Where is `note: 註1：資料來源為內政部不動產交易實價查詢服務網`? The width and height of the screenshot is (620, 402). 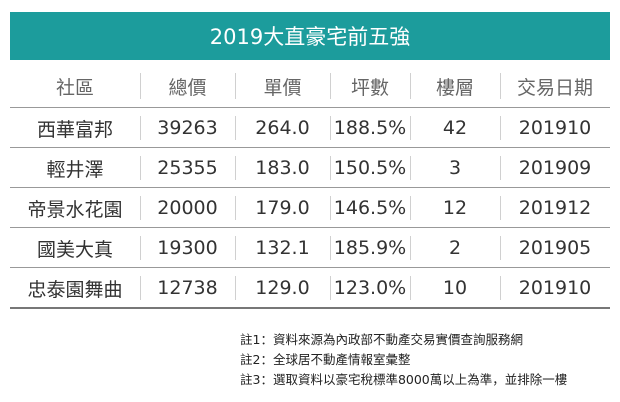
note: 註1：資料來源為內政部不動產交易實價查詢服務網 is located at coordinates (381, 339).